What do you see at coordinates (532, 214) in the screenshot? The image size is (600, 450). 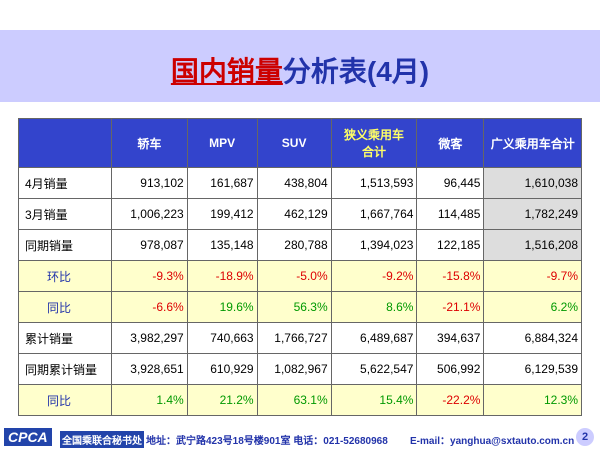 I see `cell: 1,782,249` at bounding box center [532, 214].